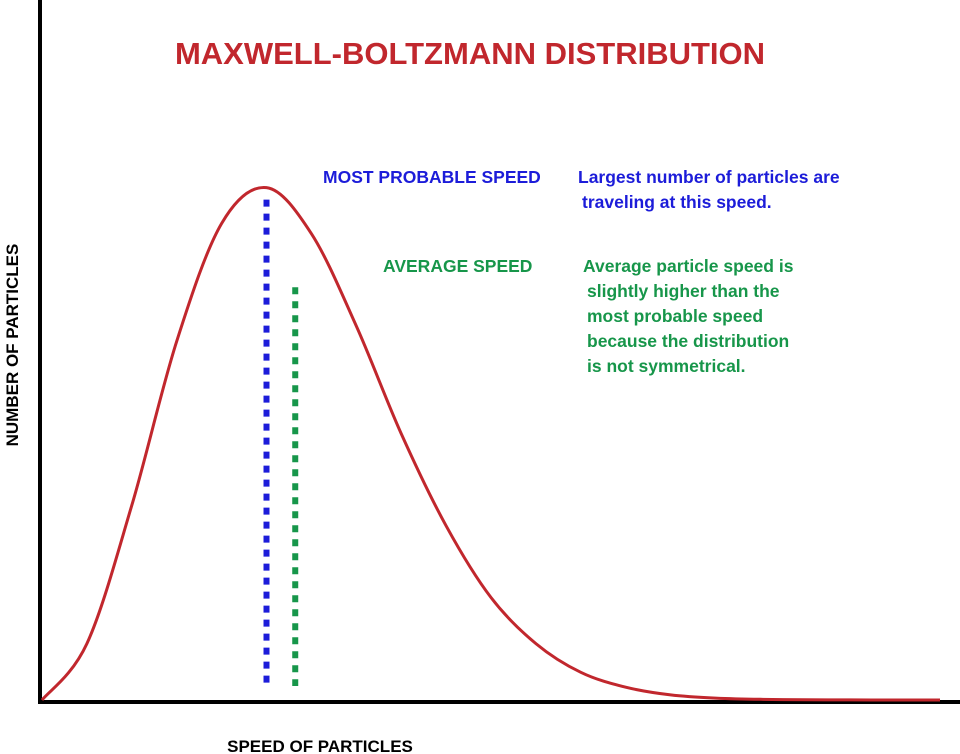 The width and height of the screenshot is (960, 754). I want to click on average-speed-note-line: because the distribution, so click(688, 341).